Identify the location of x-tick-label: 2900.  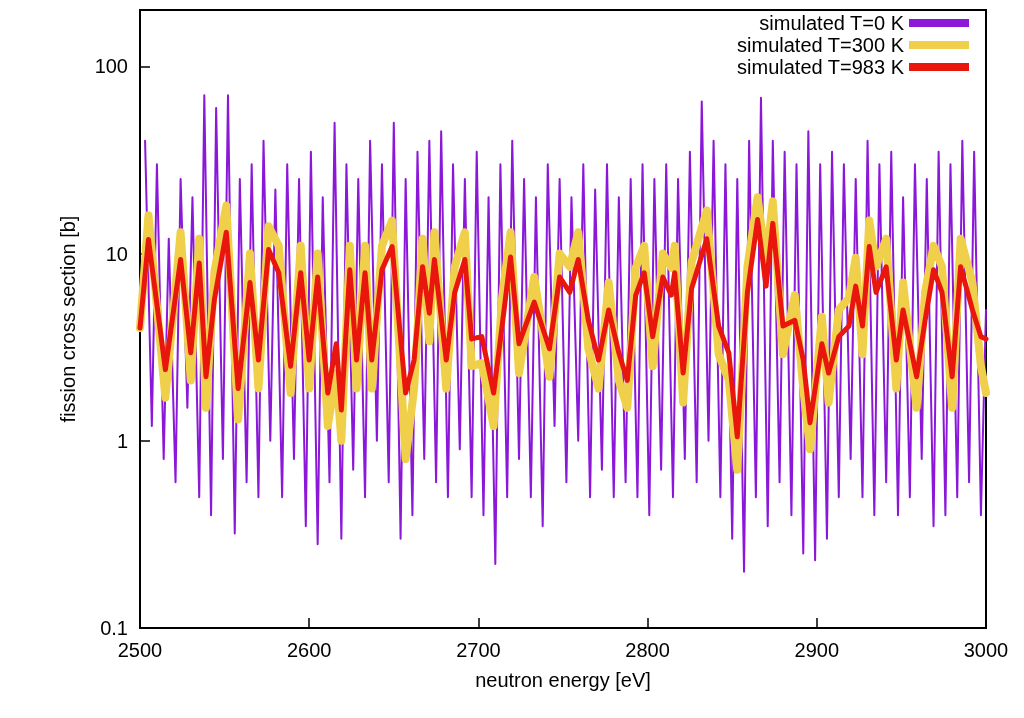
(817, 650).